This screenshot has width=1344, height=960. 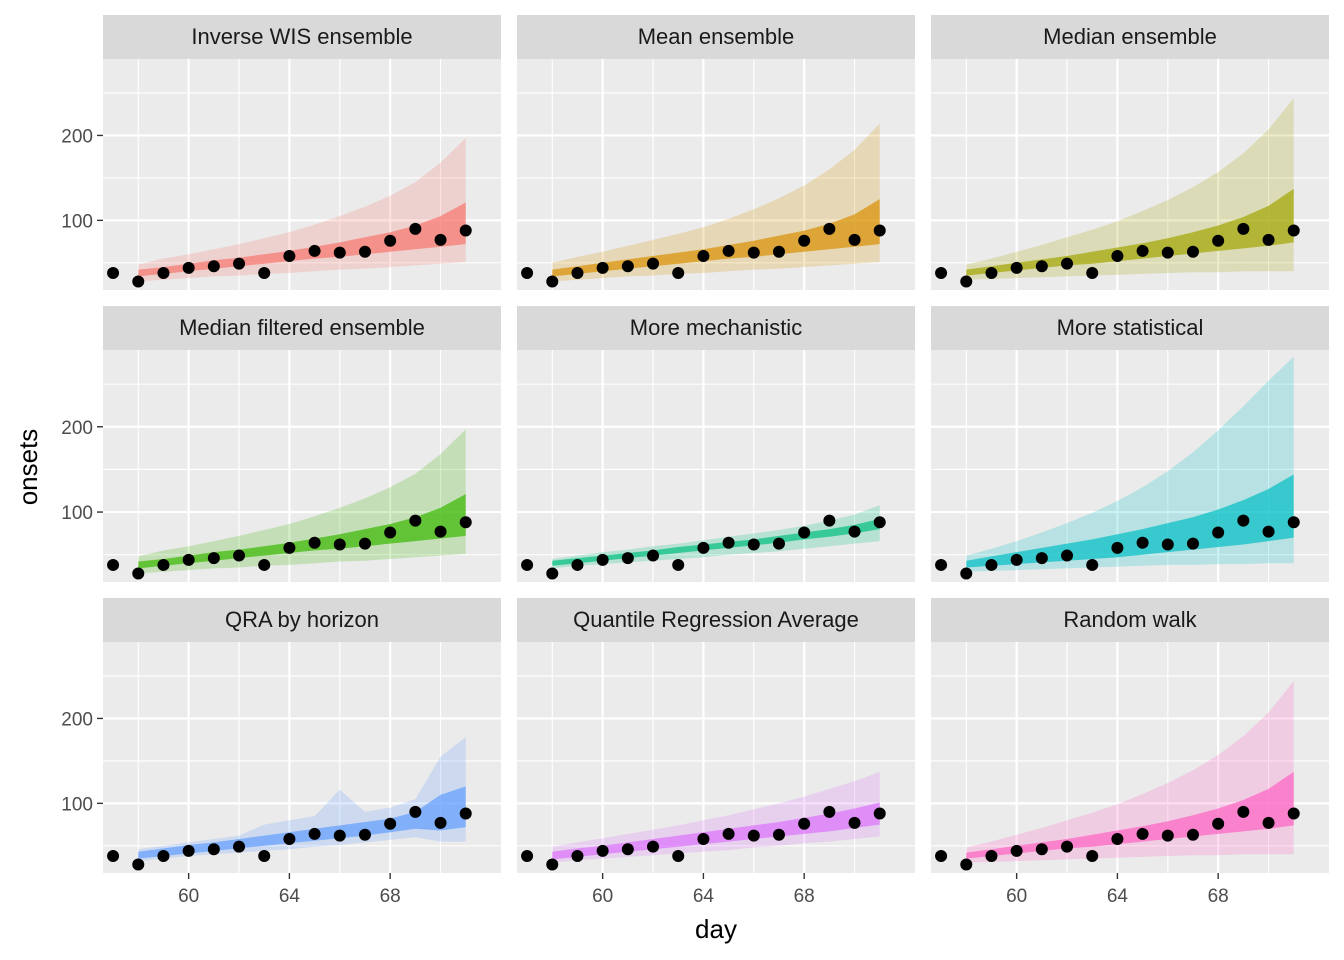 I want to click on x-tick-label: 64, so click(x=1118, y=896).